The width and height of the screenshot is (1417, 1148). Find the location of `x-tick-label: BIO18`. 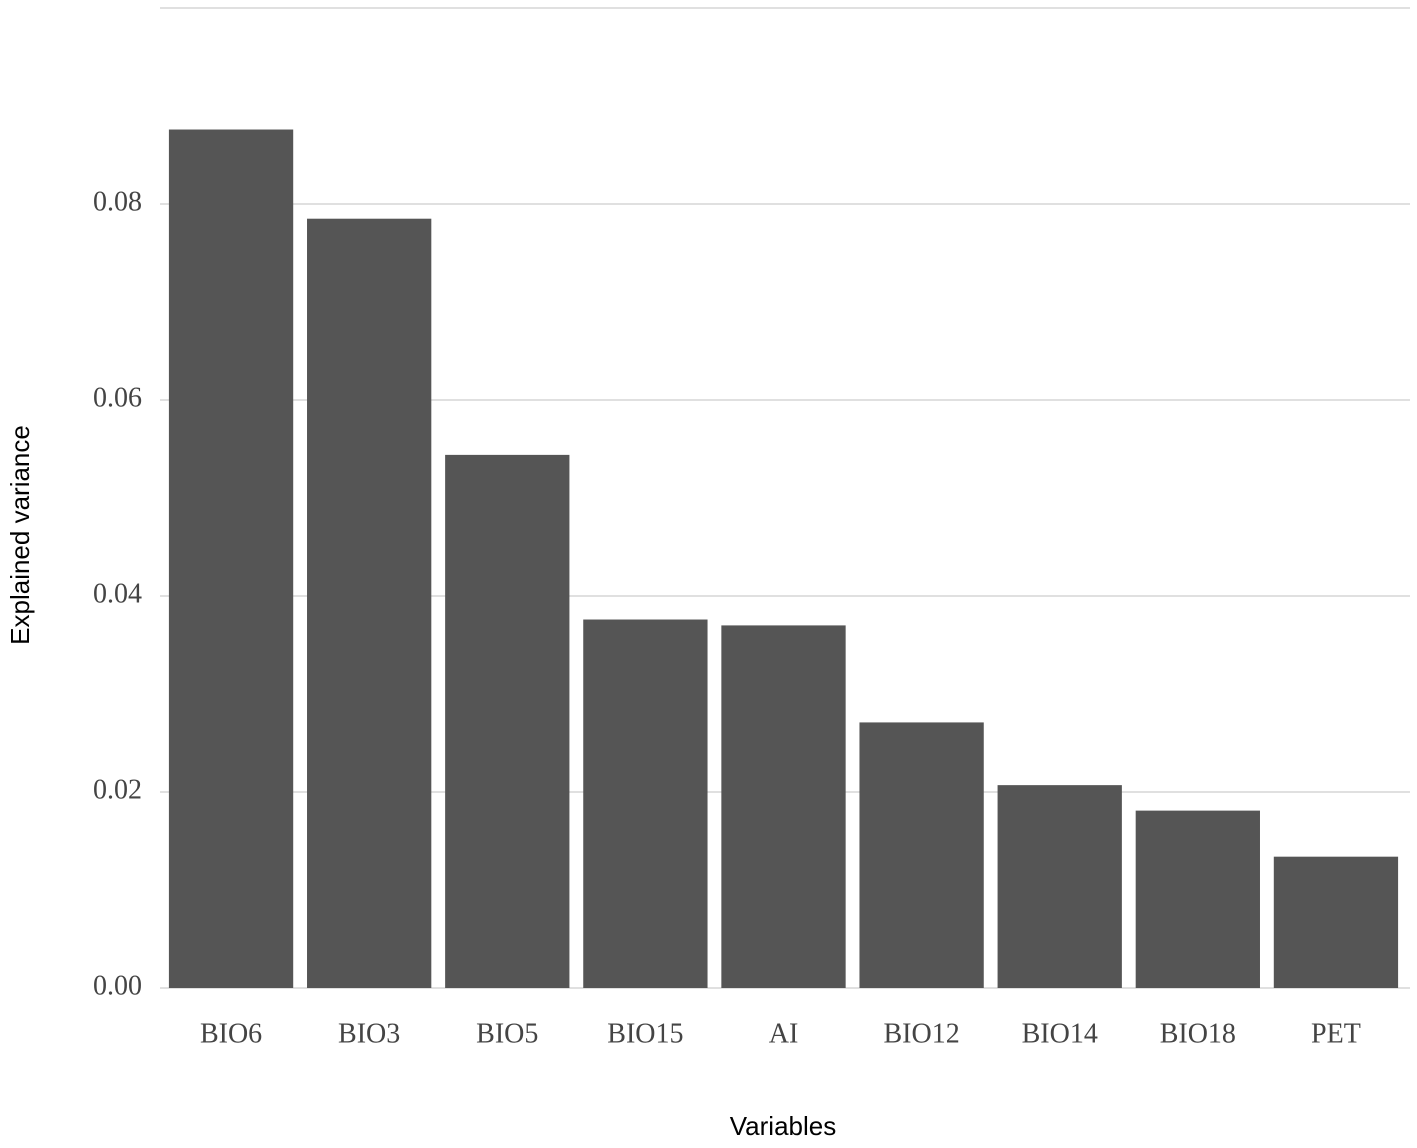

x-tick-label: BIO18 is located at coordinates (1198, 1033).